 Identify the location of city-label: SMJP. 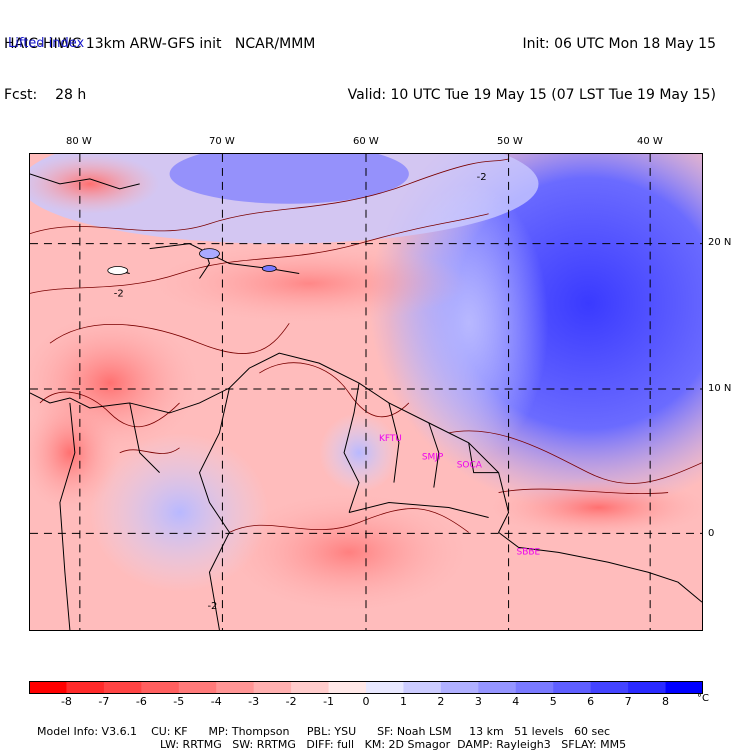
(433, 458).